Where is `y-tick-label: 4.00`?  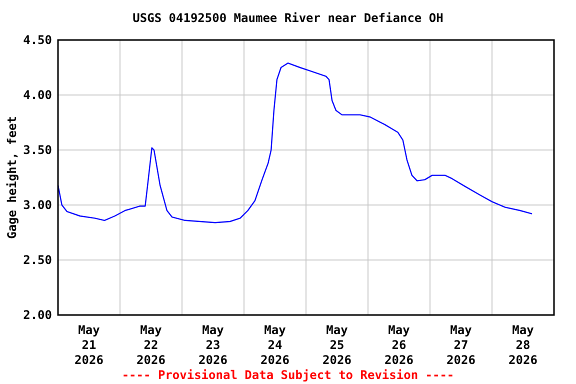
y-tick-label: 4.00 is located at coordinates (37, 95).